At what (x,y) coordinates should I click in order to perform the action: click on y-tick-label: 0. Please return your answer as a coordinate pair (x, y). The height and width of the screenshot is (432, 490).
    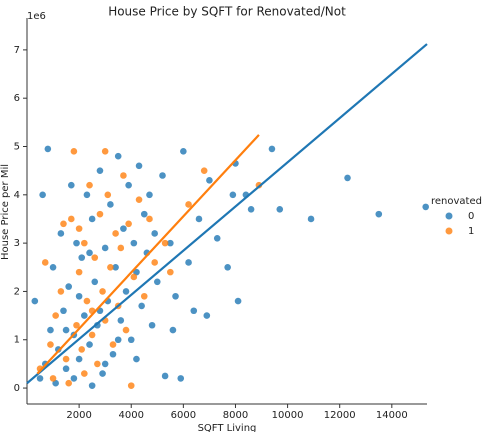
    Looking at the image, I should click on (17, 388).